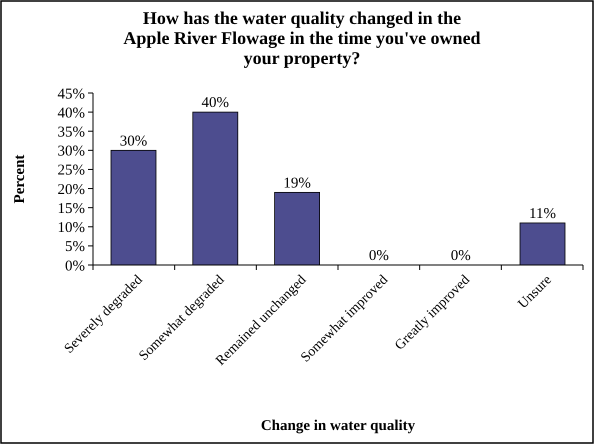  I want to click on y-axis-title: Percent, so click(20, 179).